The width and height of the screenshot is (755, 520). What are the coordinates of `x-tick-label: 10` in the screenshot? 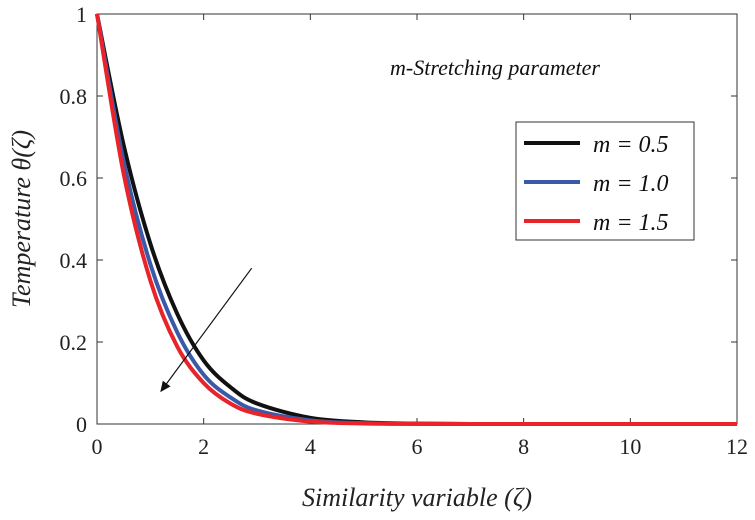 It's located at (630, 446).